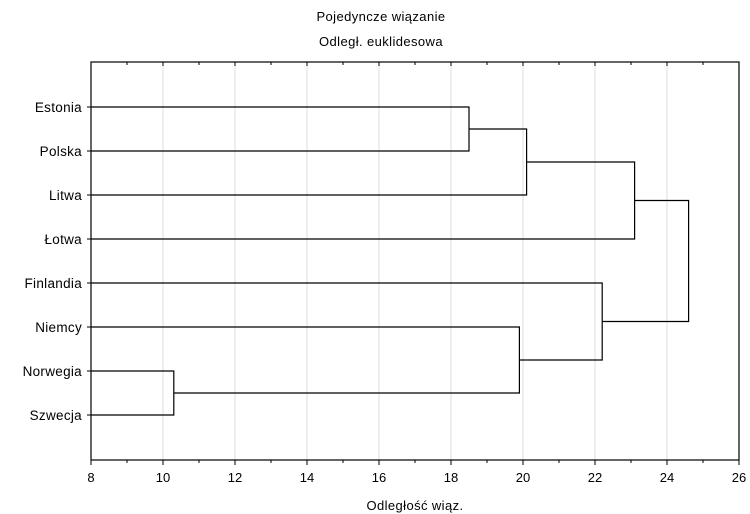 The width and height of the screenshot is (750, 514). What do you see at coordinates (414, 505) in the screenshot?
I see `x-axis-label: Odległość wiąz.` at bounding box center [414, 505].